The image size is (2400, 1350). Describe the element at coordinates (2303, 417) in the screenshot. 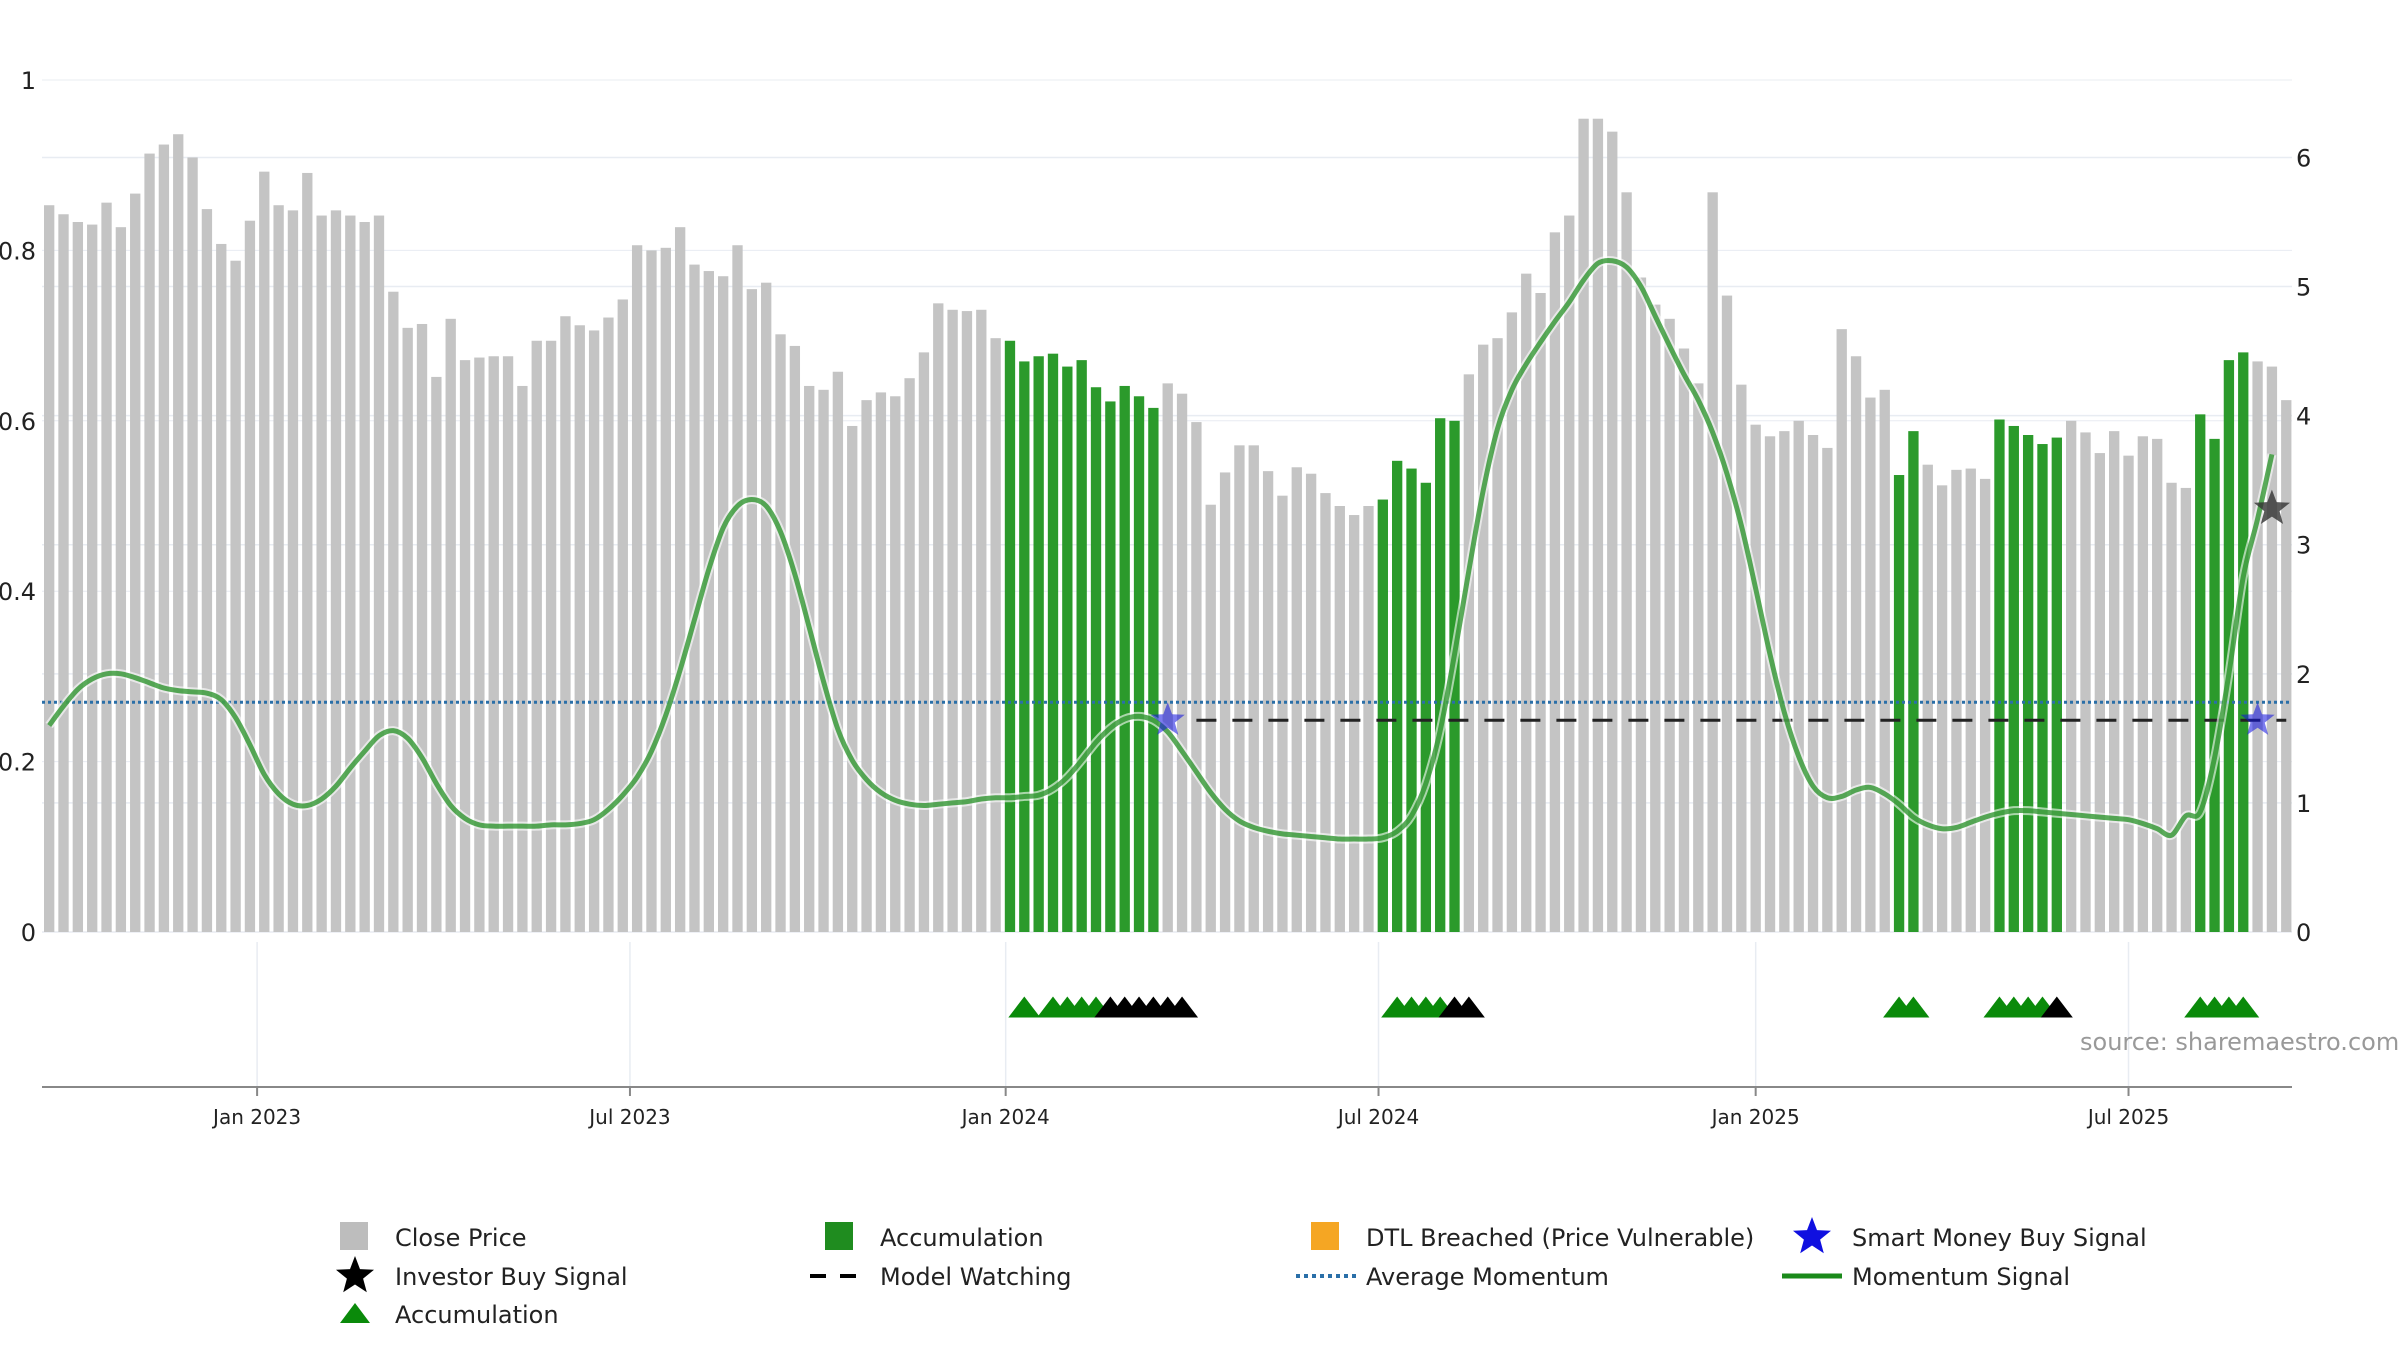

I see `right-tick-label: 4` at that location.